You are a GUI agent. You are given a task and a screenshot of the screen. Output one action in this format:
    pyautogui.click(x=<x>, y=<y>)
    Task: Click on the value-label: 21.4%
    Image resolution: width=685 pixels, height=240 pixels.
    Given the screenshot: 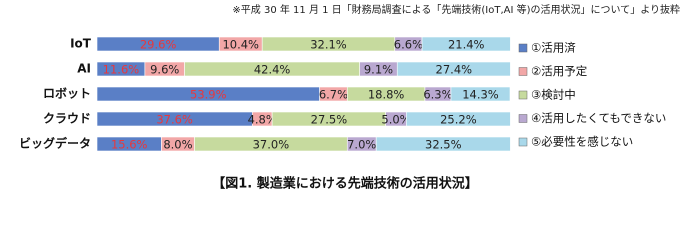 What is the action you would take?
    pyautogui.click(x=466, y=45)
    